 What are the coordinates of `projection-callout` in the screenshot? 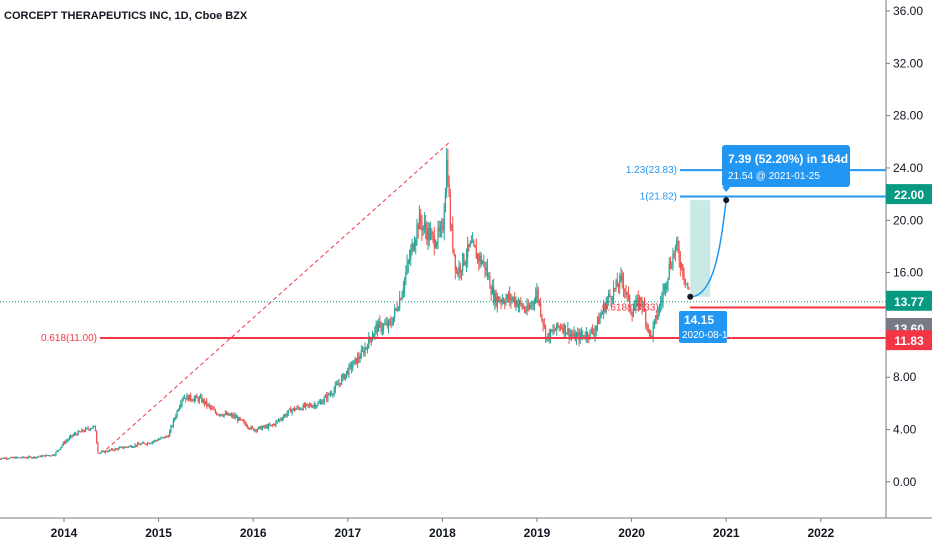 It's located at (786, 166).